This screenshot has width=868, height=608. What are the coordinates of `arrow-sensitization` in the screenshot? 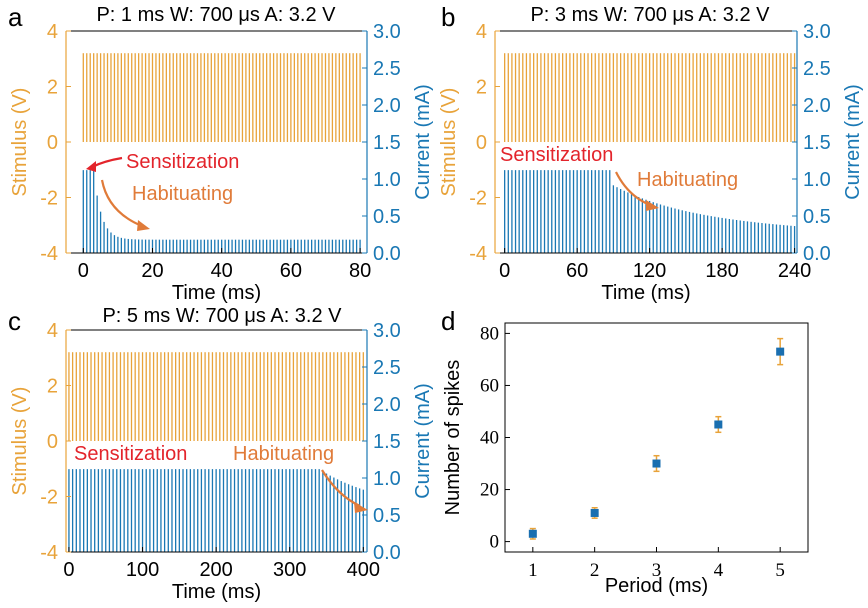 It's located at (107, 162).